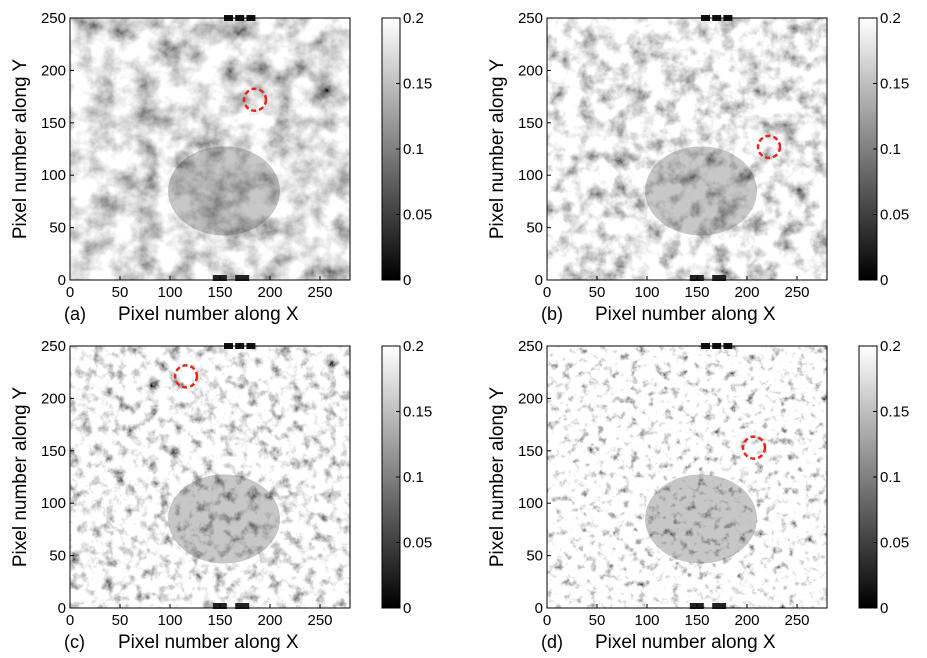 The height and width of the screenshot is (658, 927). I want to click on panel-label: (a), so click(75, 314).